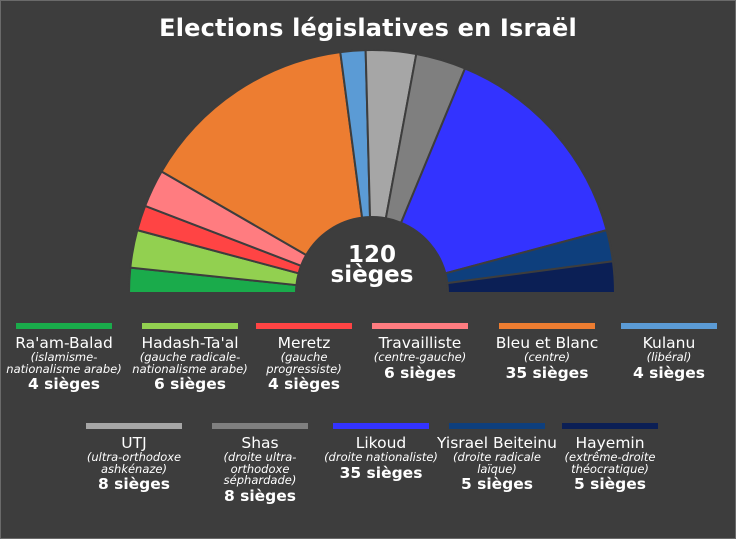  Describe the element at coordinates (372, 275) in the screenshot. I see `center-seat-label: sièges` at that location.